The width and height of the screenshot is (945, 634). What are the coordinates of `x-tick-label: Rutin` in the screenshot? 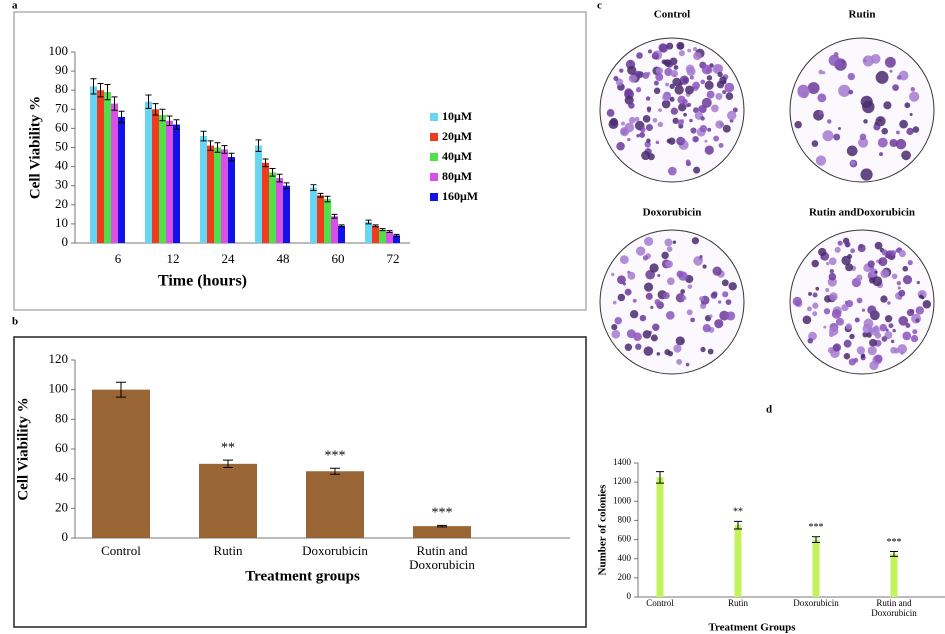 It's located at (737, 603).